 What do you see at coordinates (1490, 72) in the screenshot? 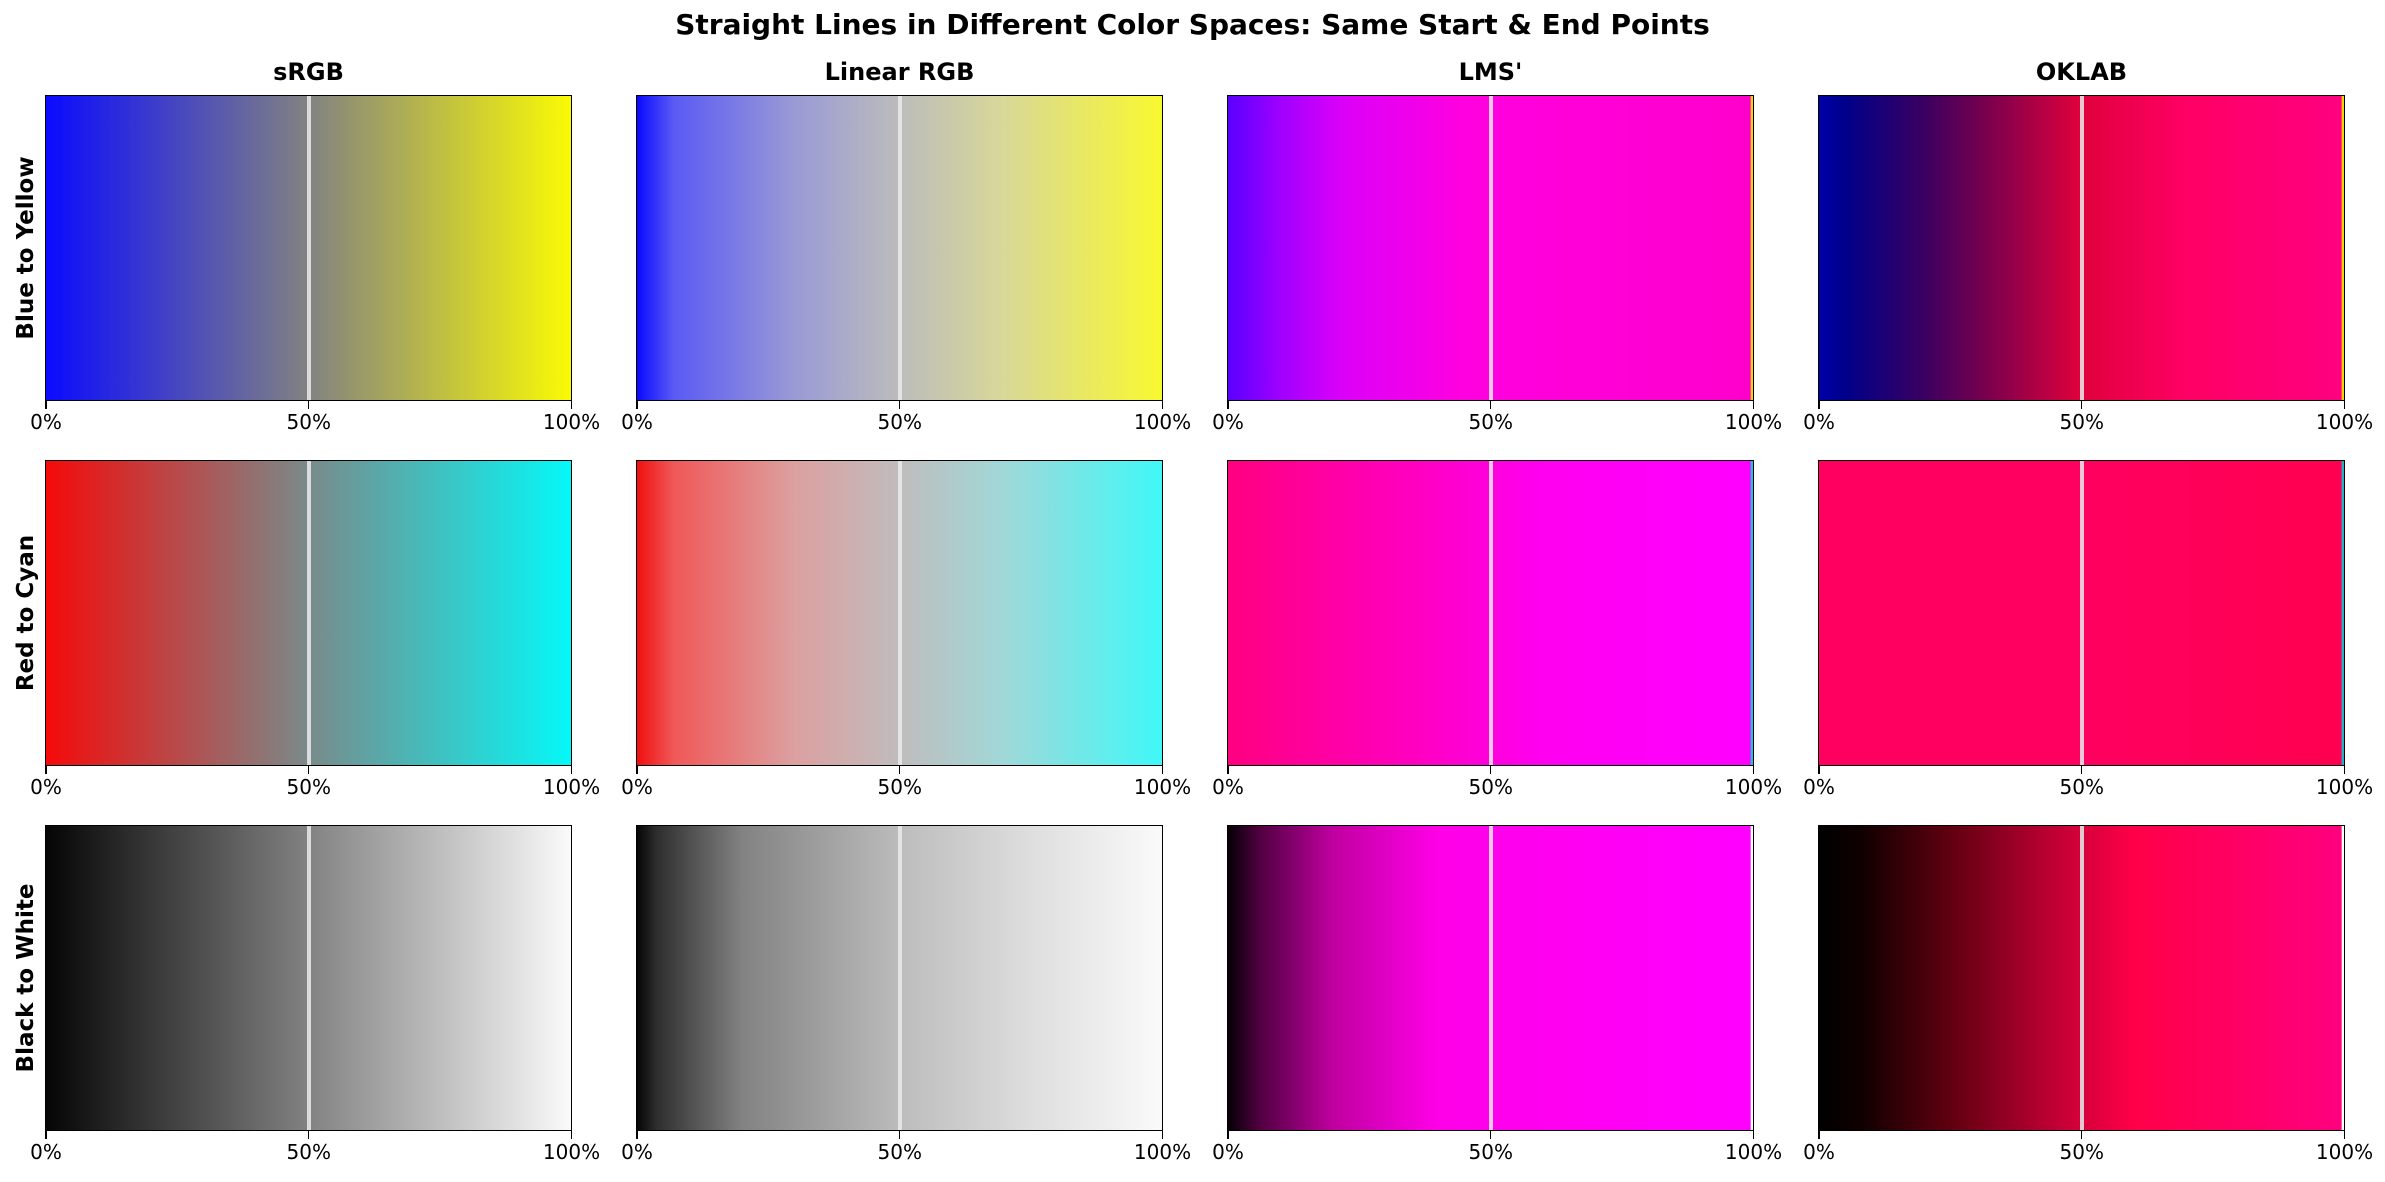
I see `column-title-lms: LMS'` at bounding box center [1490, 72].